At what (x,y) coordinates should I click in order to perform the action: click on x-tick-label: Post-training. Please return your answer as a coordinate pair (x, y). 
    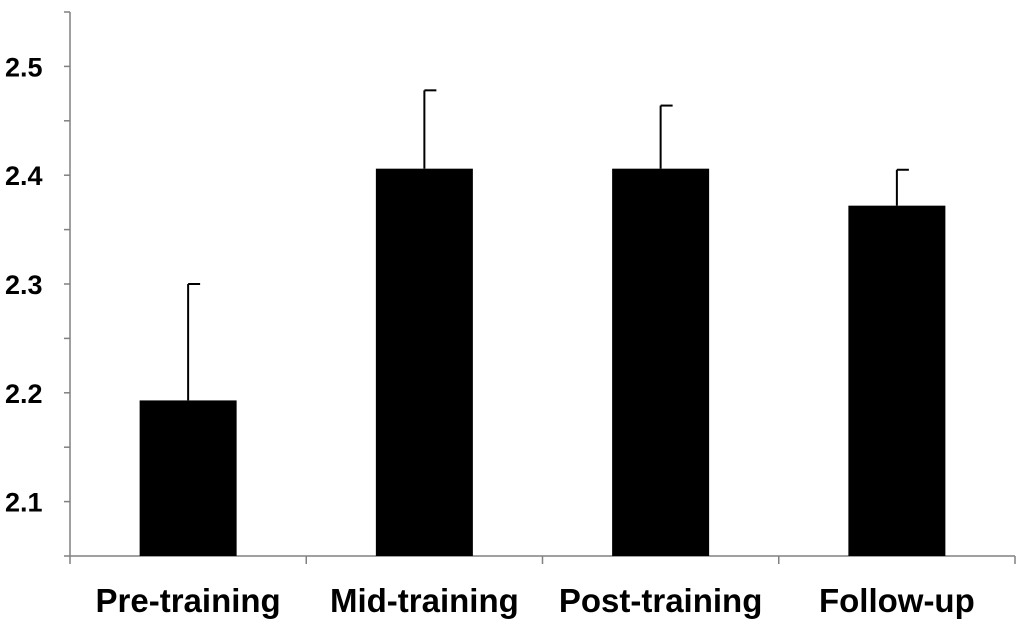
    Looking at the image, I should click on (661, 600).